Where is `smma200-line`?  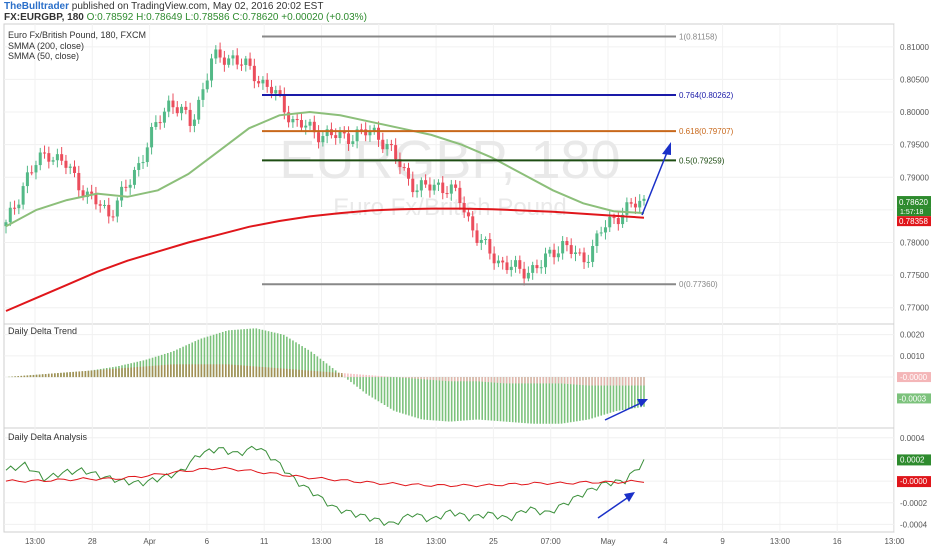
smma200-line is located at coordinates (325, 259).